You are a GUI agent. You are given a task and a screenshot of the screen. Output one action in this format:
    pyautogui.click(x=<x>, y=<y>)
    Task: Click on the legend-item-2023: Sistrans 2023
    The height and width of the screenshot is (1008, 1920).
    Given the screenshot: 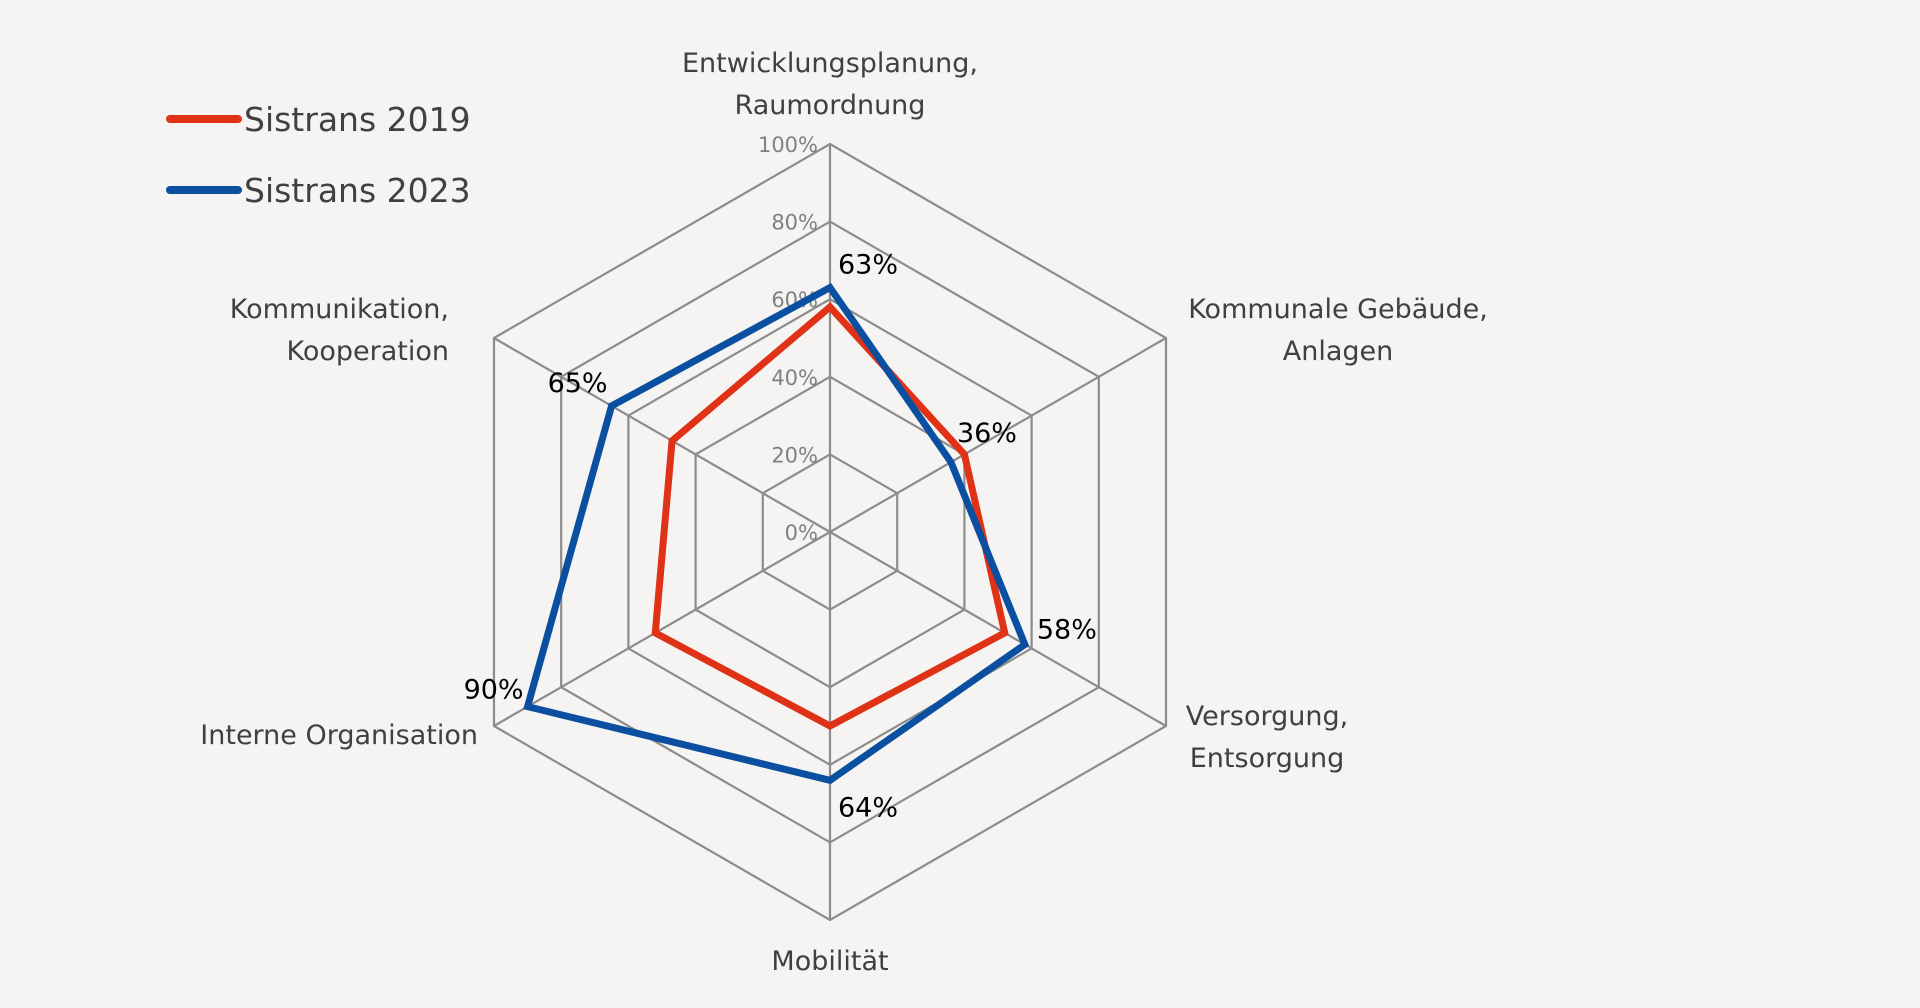 What is the action you would take?
    pyautogui.click(x=318, y=190)
    